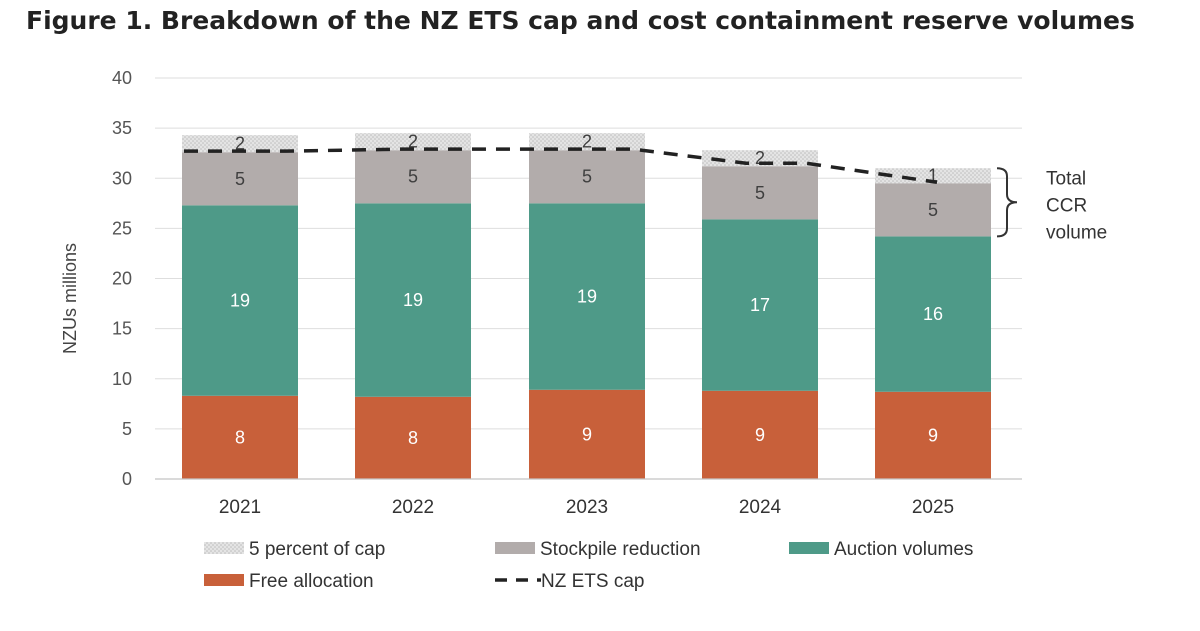 This screenshot has height=631, width=1200. Describe the element at coordinates (127, 429) in the screenshot. I see `y-tick-label-5: 5` at that location.